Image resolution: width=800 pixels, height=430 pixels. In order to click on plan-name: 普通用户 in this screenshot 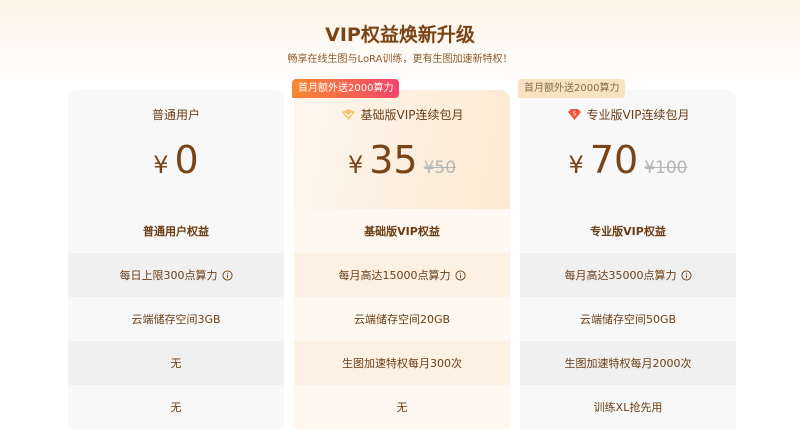, I will do `click(175, 115)`.